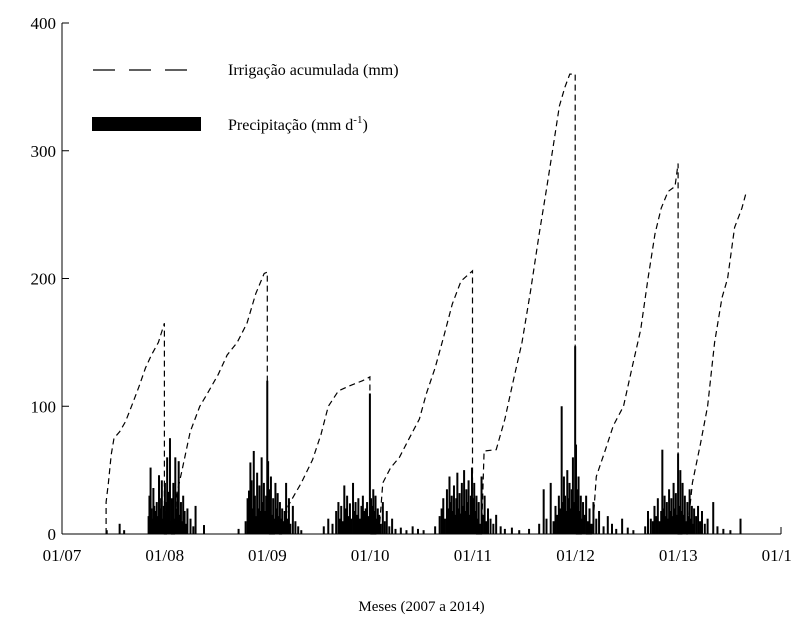  What do you see at coordinates (62, 555) in the screenshot?
I see `x-tick-label: 01/07` at bounding box center [62, 555].